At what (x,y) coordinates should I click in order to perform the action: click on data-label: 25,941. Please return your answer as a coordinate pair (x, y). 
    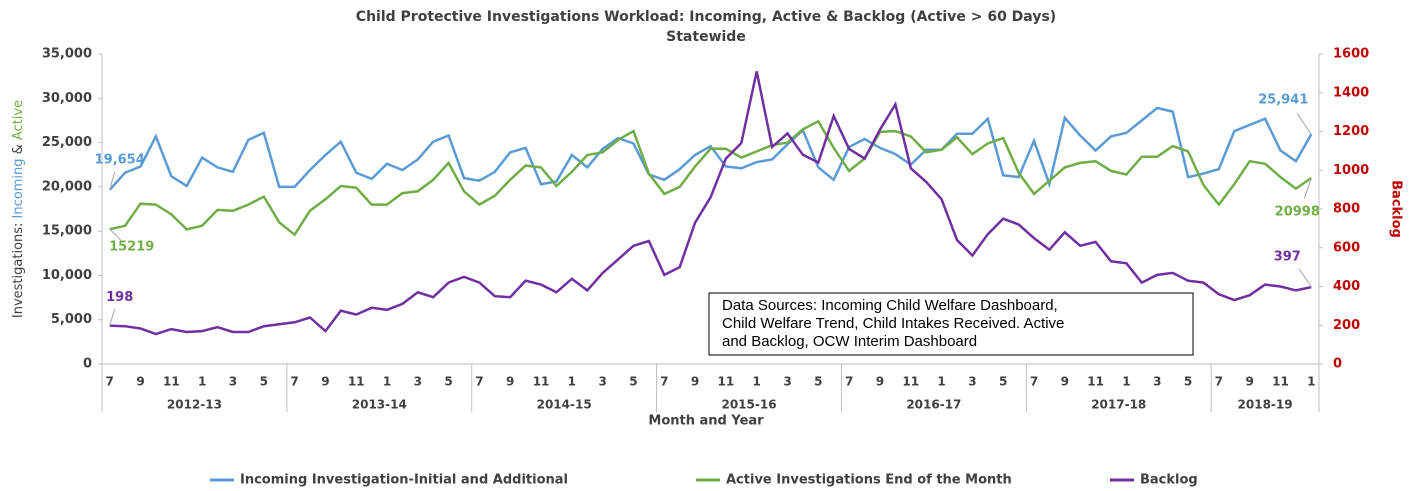
    Looking at the image, I should click on (1283, 100).